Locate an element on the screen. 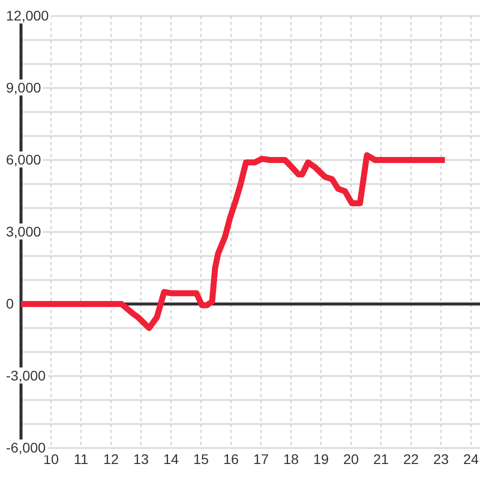 The image size is (480, 480). y-tick-label: 0 is located at coordinates (10, 303).